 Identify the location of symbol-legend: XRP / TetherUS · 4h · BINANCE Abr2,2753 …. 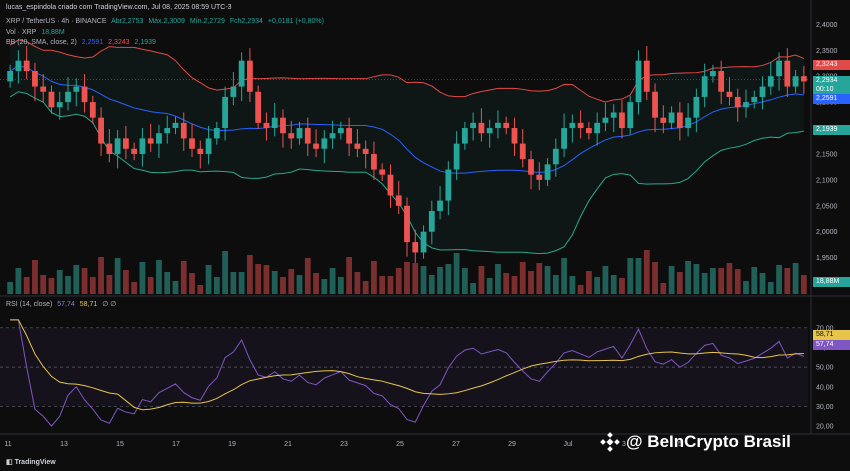
(166, 21).